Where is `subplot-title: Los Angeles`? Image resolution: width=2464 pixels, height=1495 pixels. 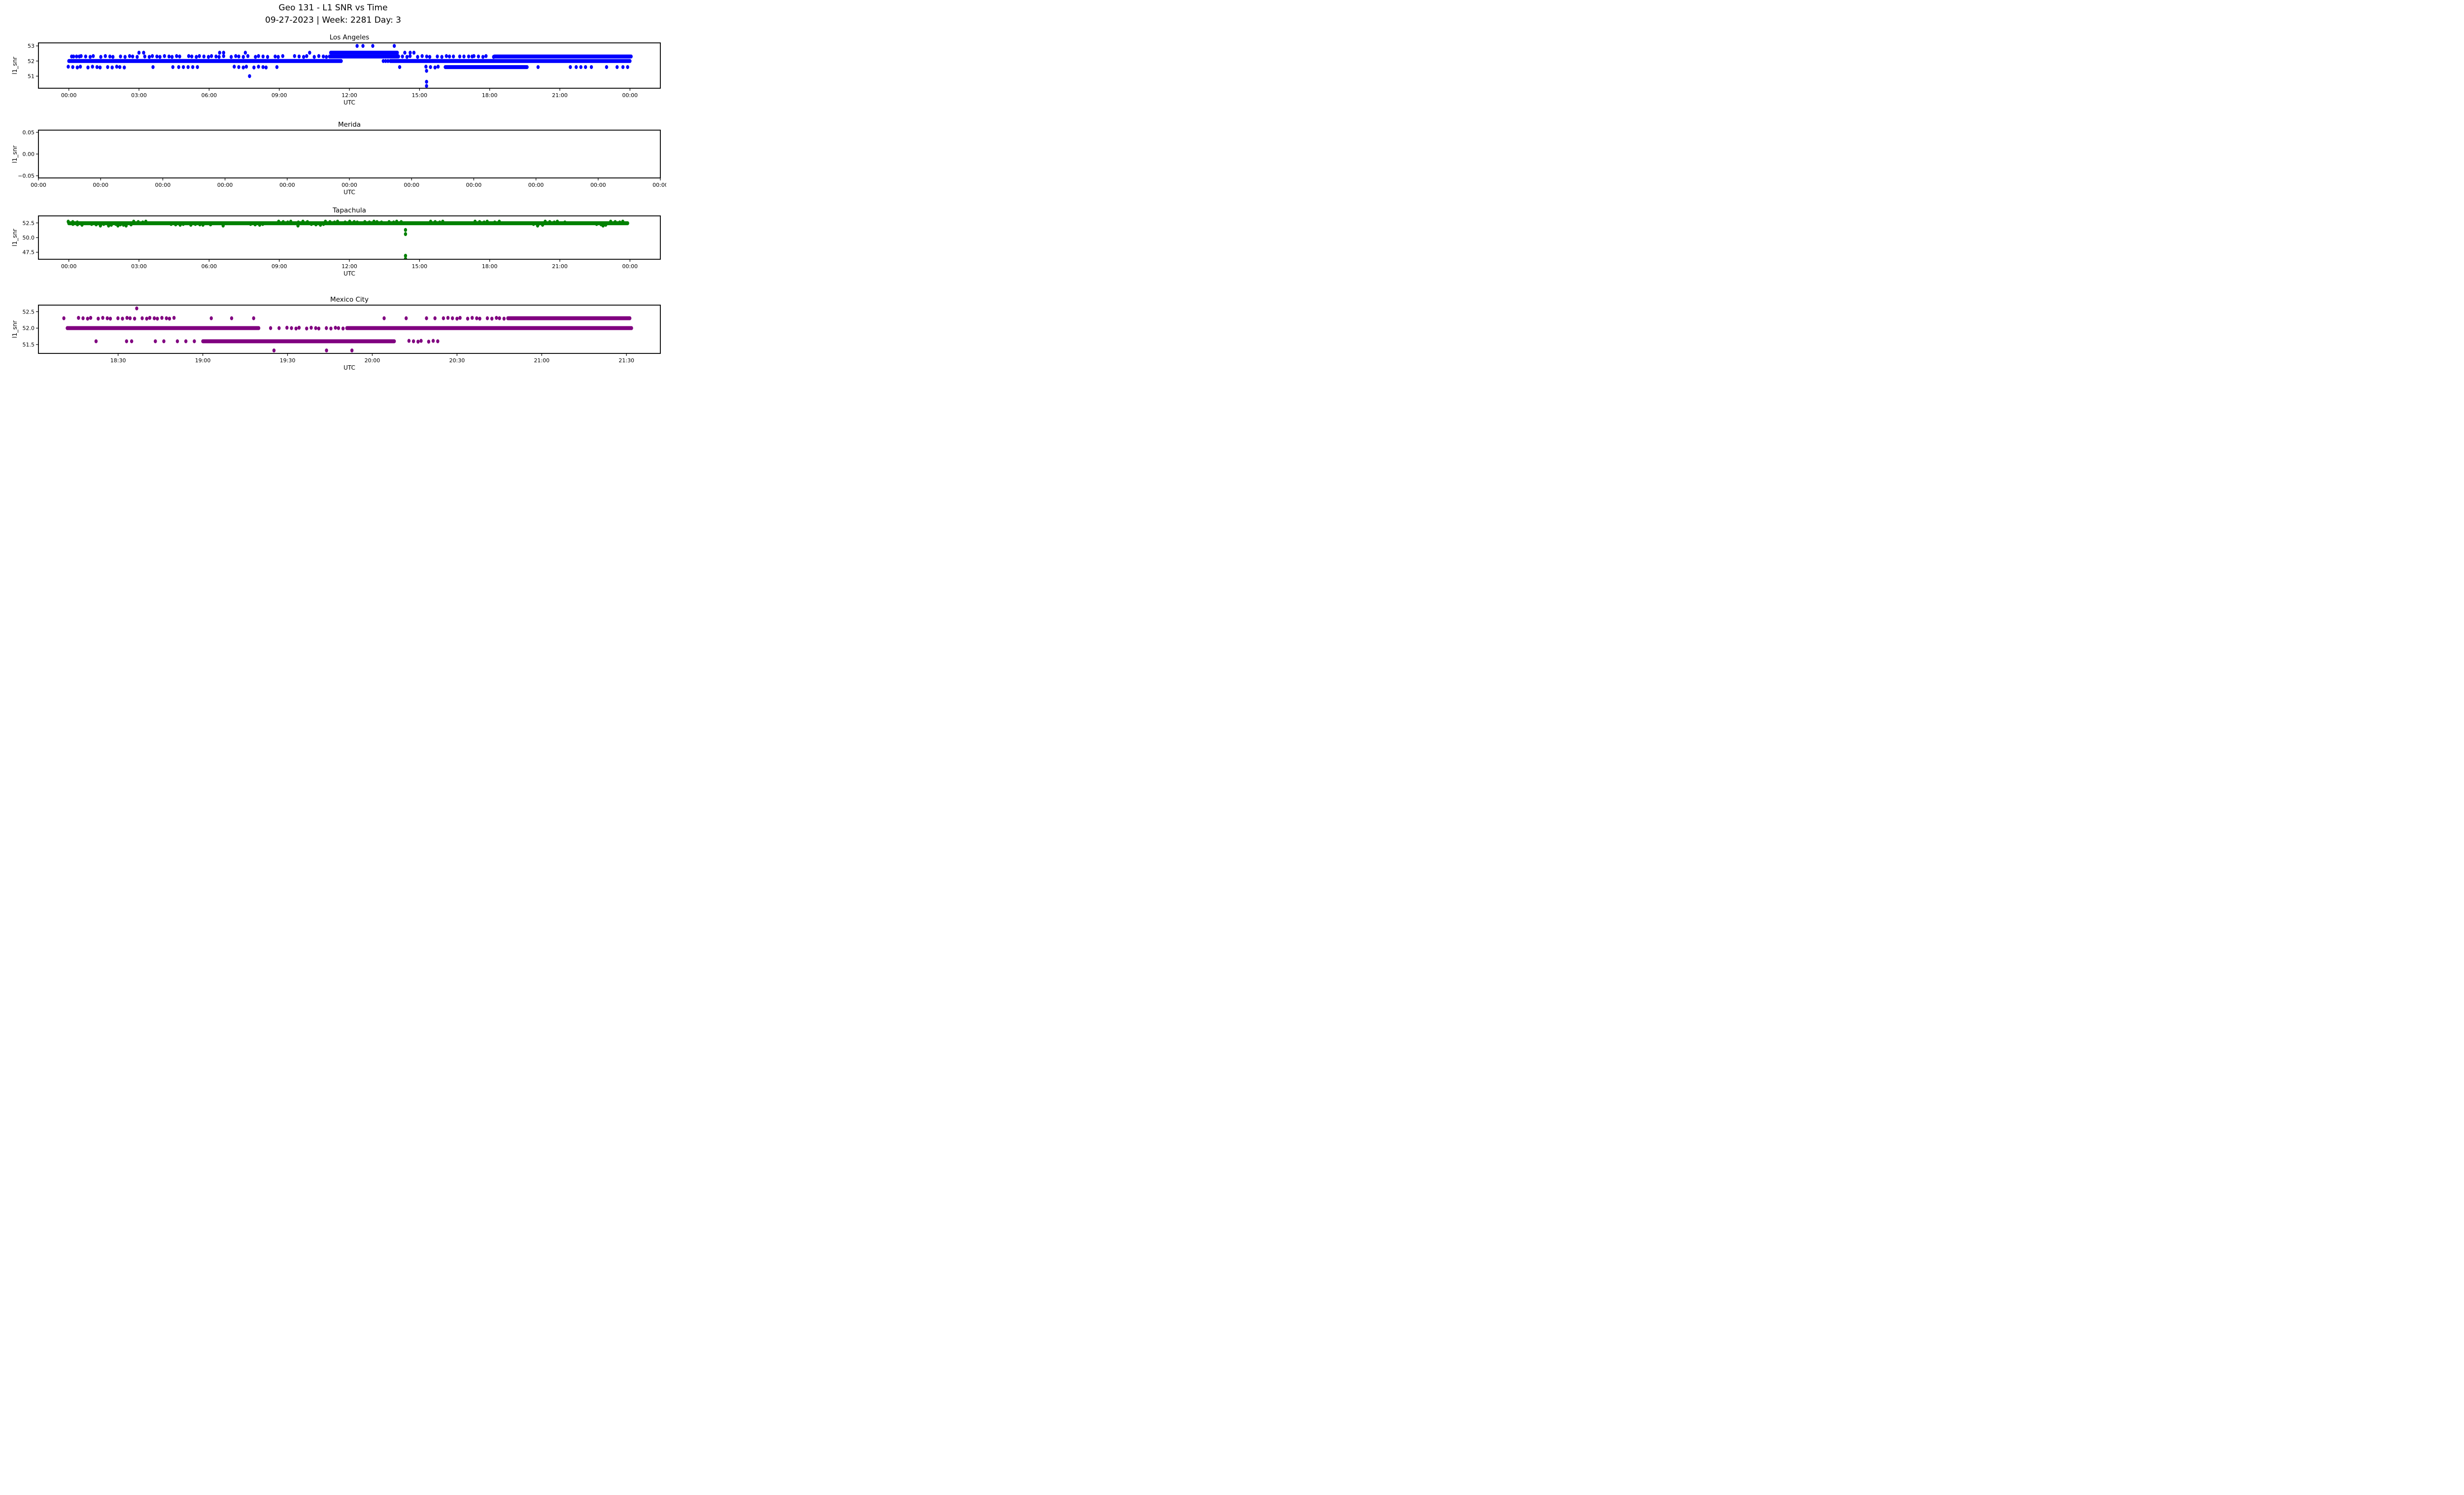 subplot-title: Los Angeles is located at coordinates (349, 37).